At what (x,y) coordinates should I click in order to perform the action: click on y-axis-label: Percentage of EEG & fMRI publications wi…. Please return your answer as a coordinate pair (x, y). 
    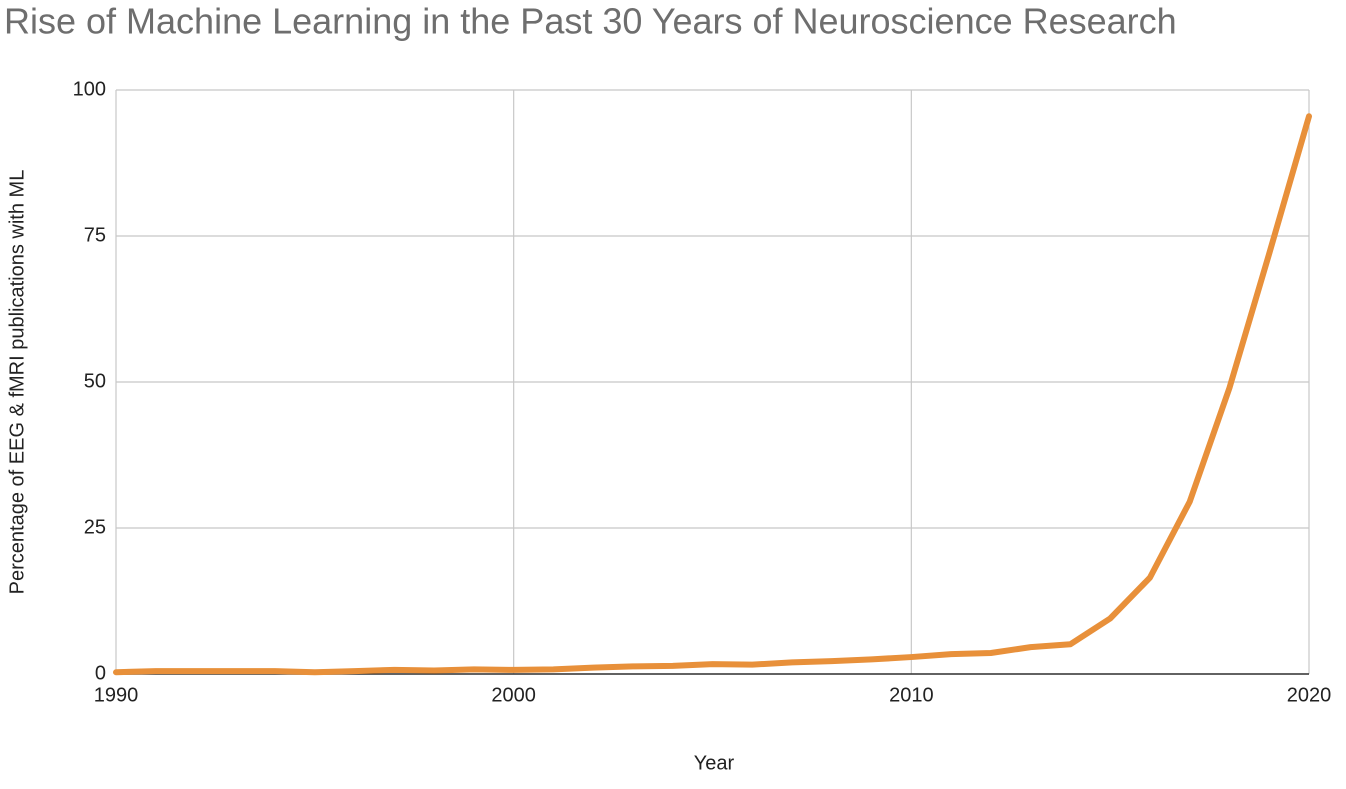
    Looking at the image, I should click on (17, 382).